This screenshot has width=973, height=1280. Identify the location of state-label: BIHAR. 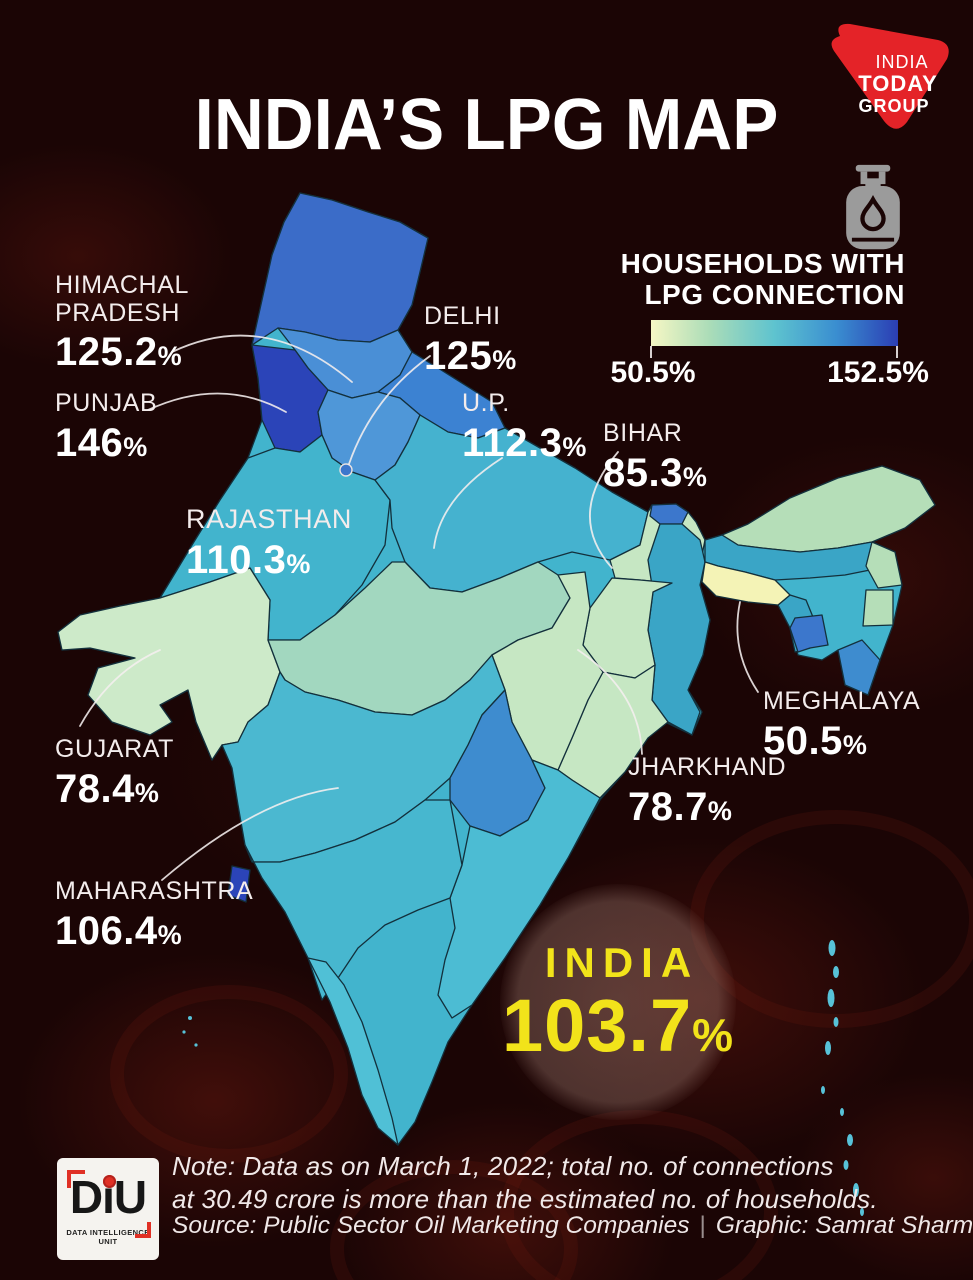
(643, 433).